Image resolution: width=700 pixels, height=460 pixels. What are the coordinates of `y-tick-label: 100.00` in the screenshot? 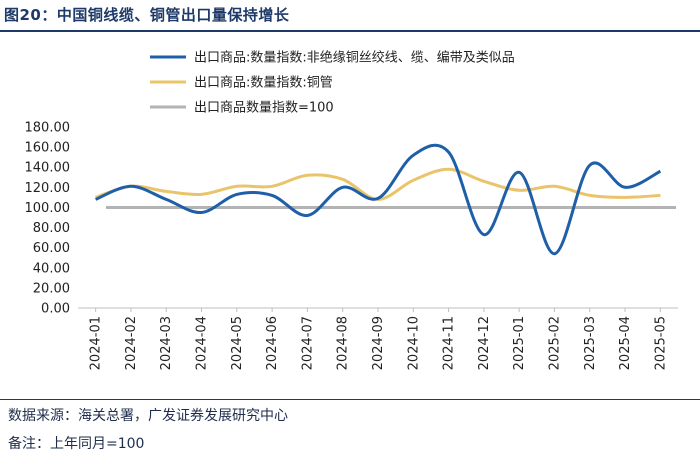 It's located at (48, 208).